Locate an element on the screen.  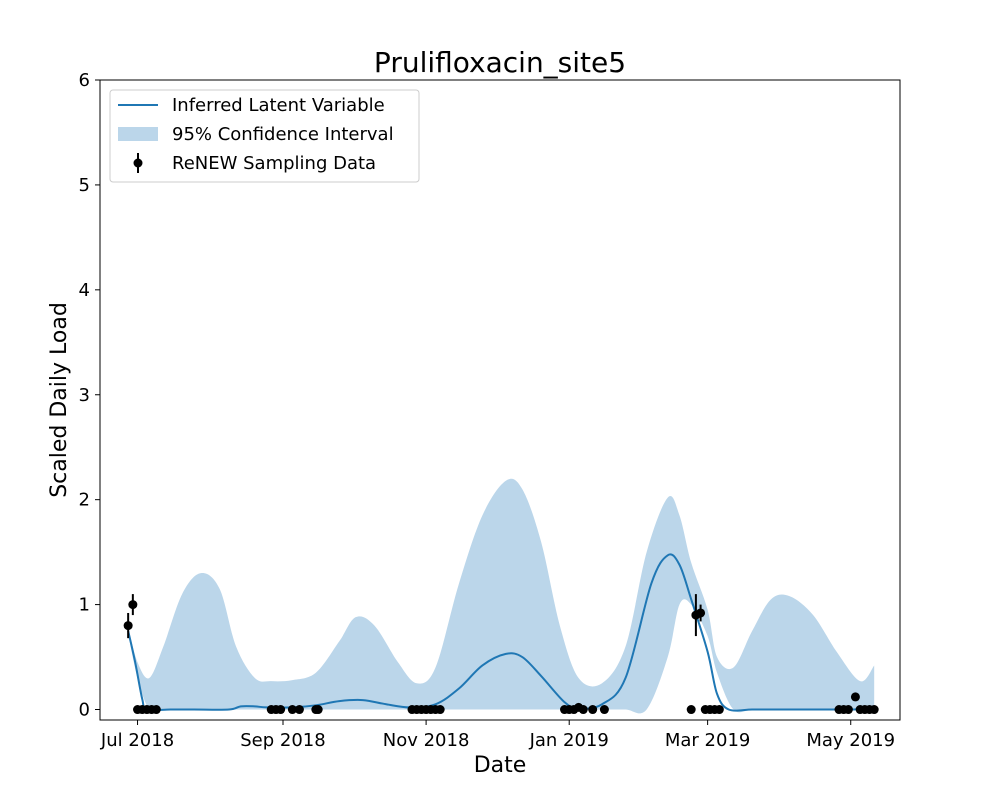
y-tick-label: 3 is located at coordinates (84, 395).